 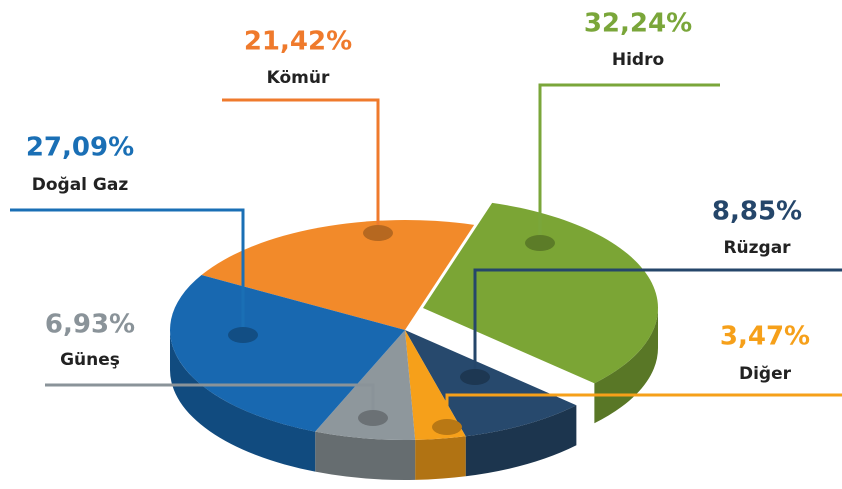 I want to click on category-label: Doğal Gaz, so click(x=80, y=185).